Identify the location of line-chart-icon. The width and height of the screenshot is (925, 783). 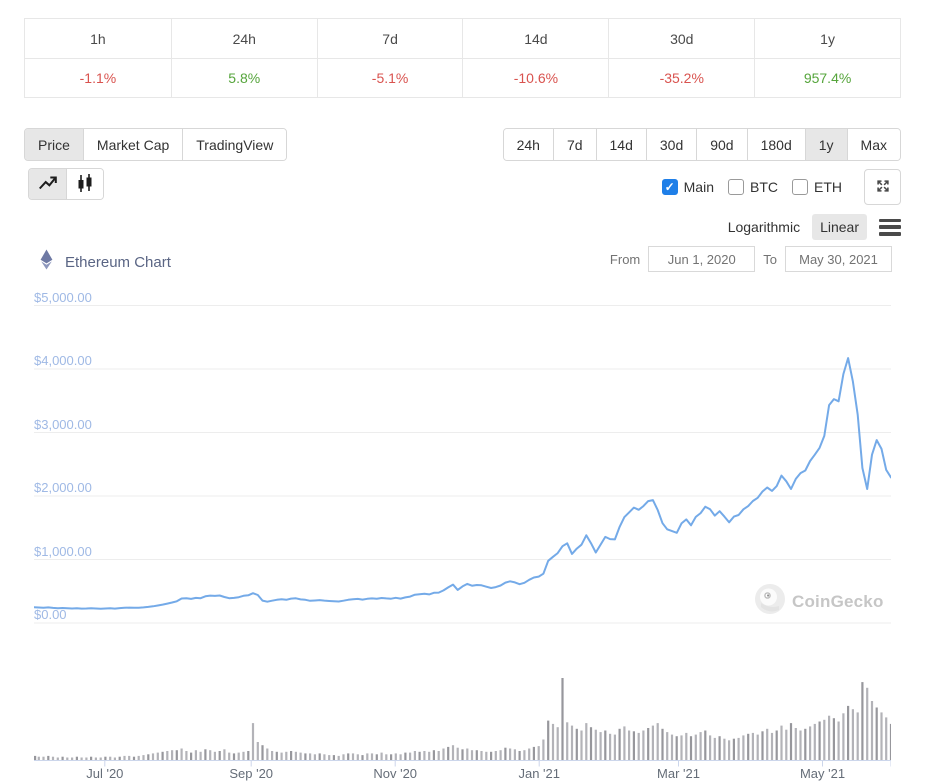
(48, 184).